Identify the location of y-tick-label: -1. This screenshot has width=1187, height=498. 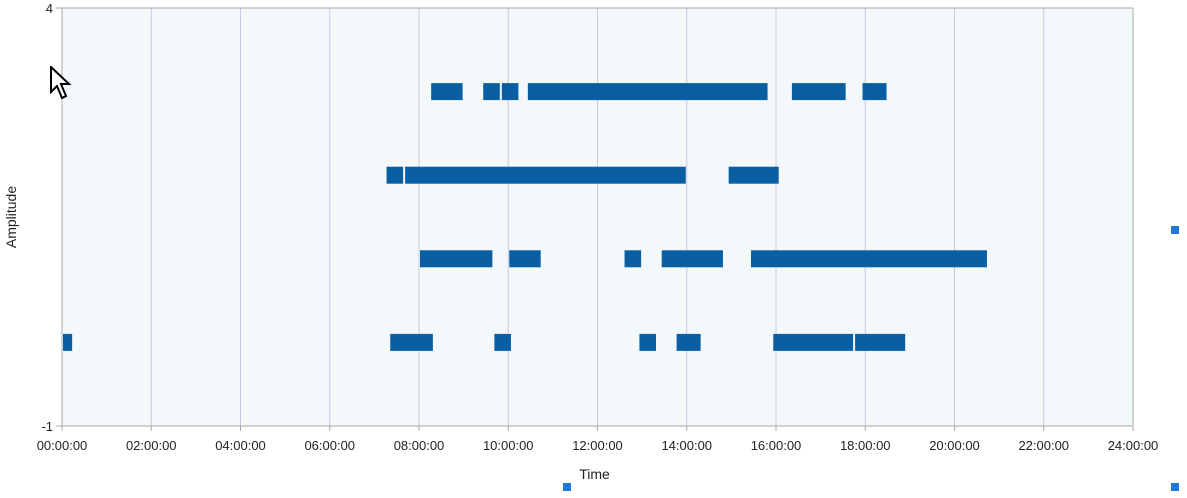
(47, 426).